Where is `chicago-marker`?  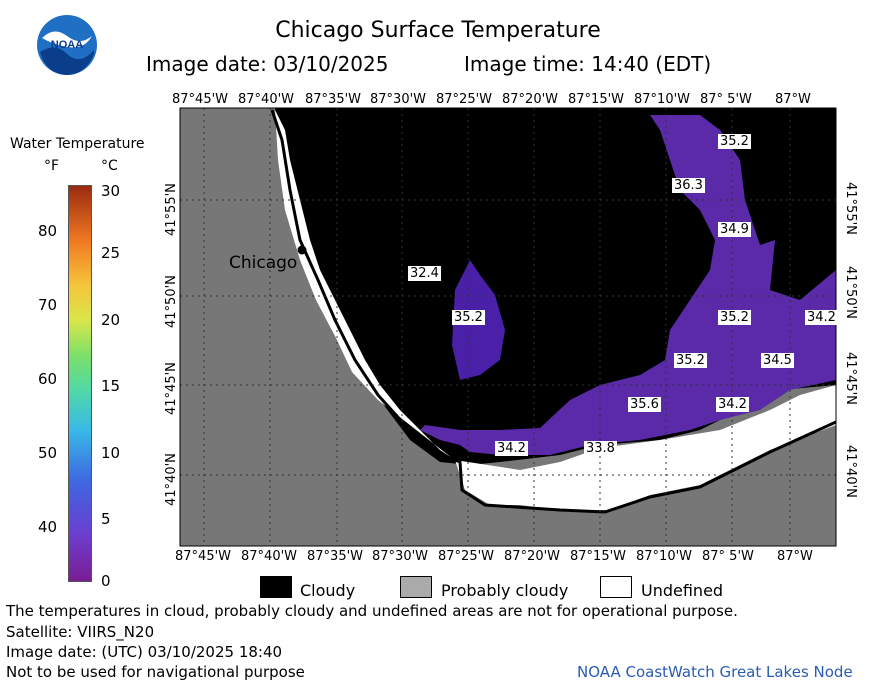
chicago-marker is located at coordinates (302, 250).